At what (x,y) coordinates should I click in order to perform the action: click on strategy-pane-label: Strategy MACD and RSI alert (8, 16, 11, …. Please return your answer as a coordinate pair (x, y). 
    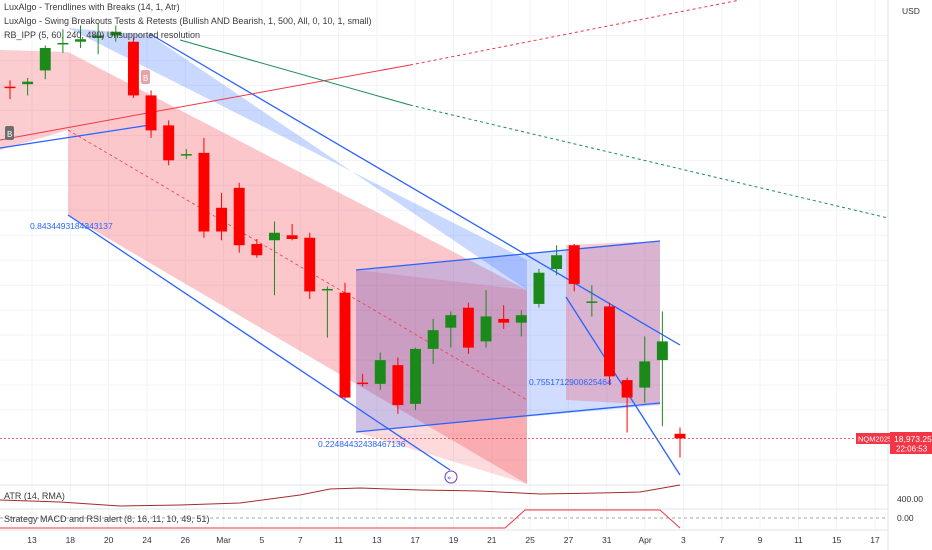
    Looking at the image, I should click on (107, 519).